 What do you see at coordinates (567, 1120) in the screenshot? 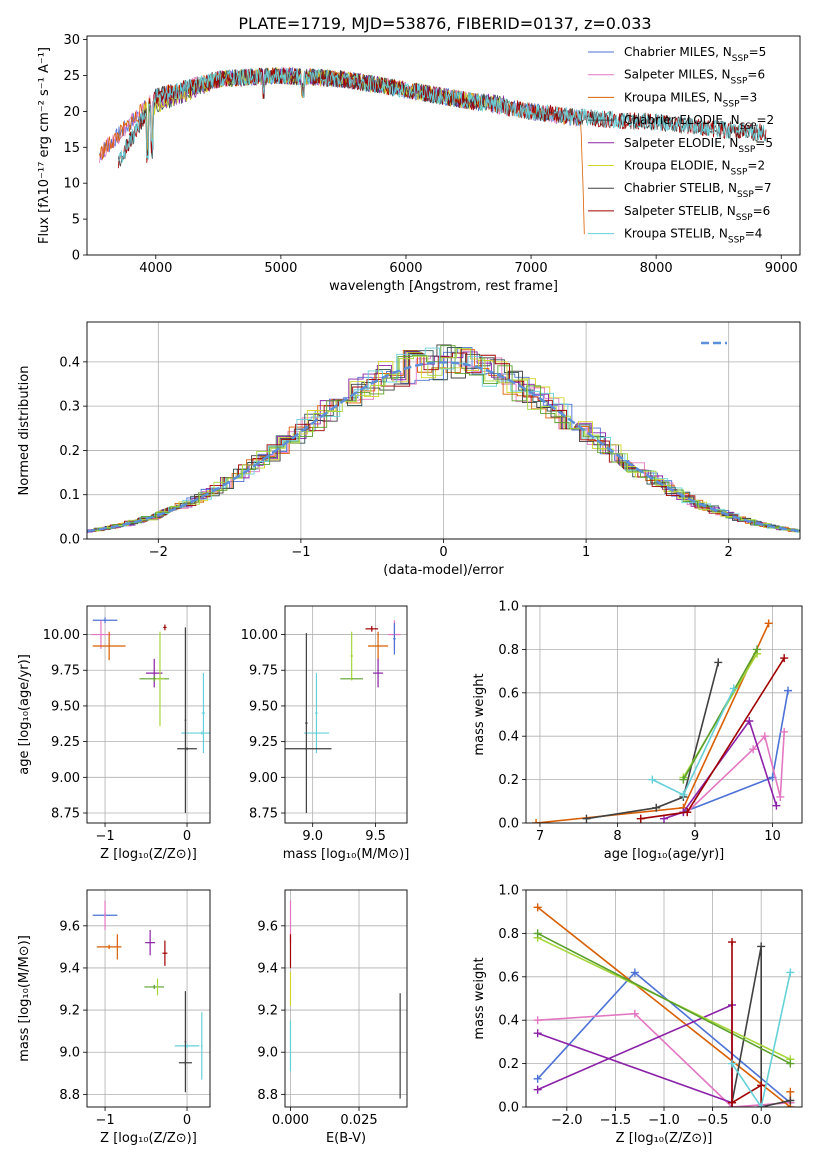
I see `weight_vs_Z-xtick-label: −2.0` at bounding box center [567, 1120].